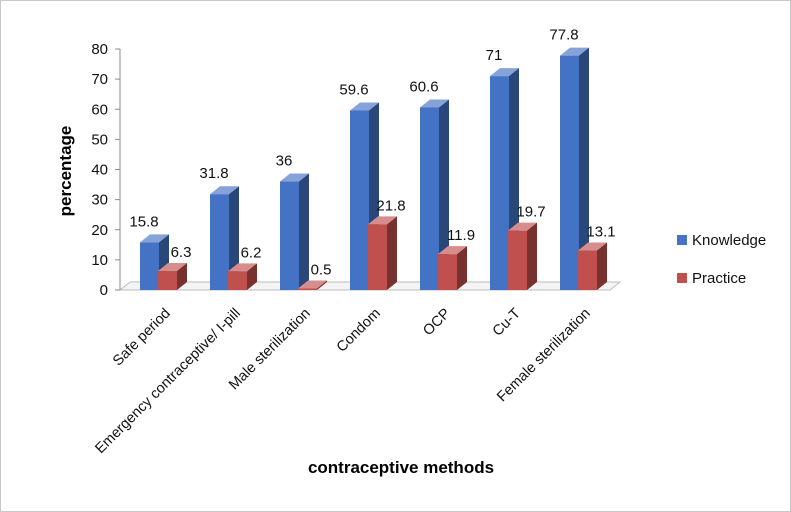 The height and width of the screenshot is (512, 791). What do you see at coordinates (437, 323) in the screenshot?
I see `x-category-label: OCP` at bounding box center [437, 323].